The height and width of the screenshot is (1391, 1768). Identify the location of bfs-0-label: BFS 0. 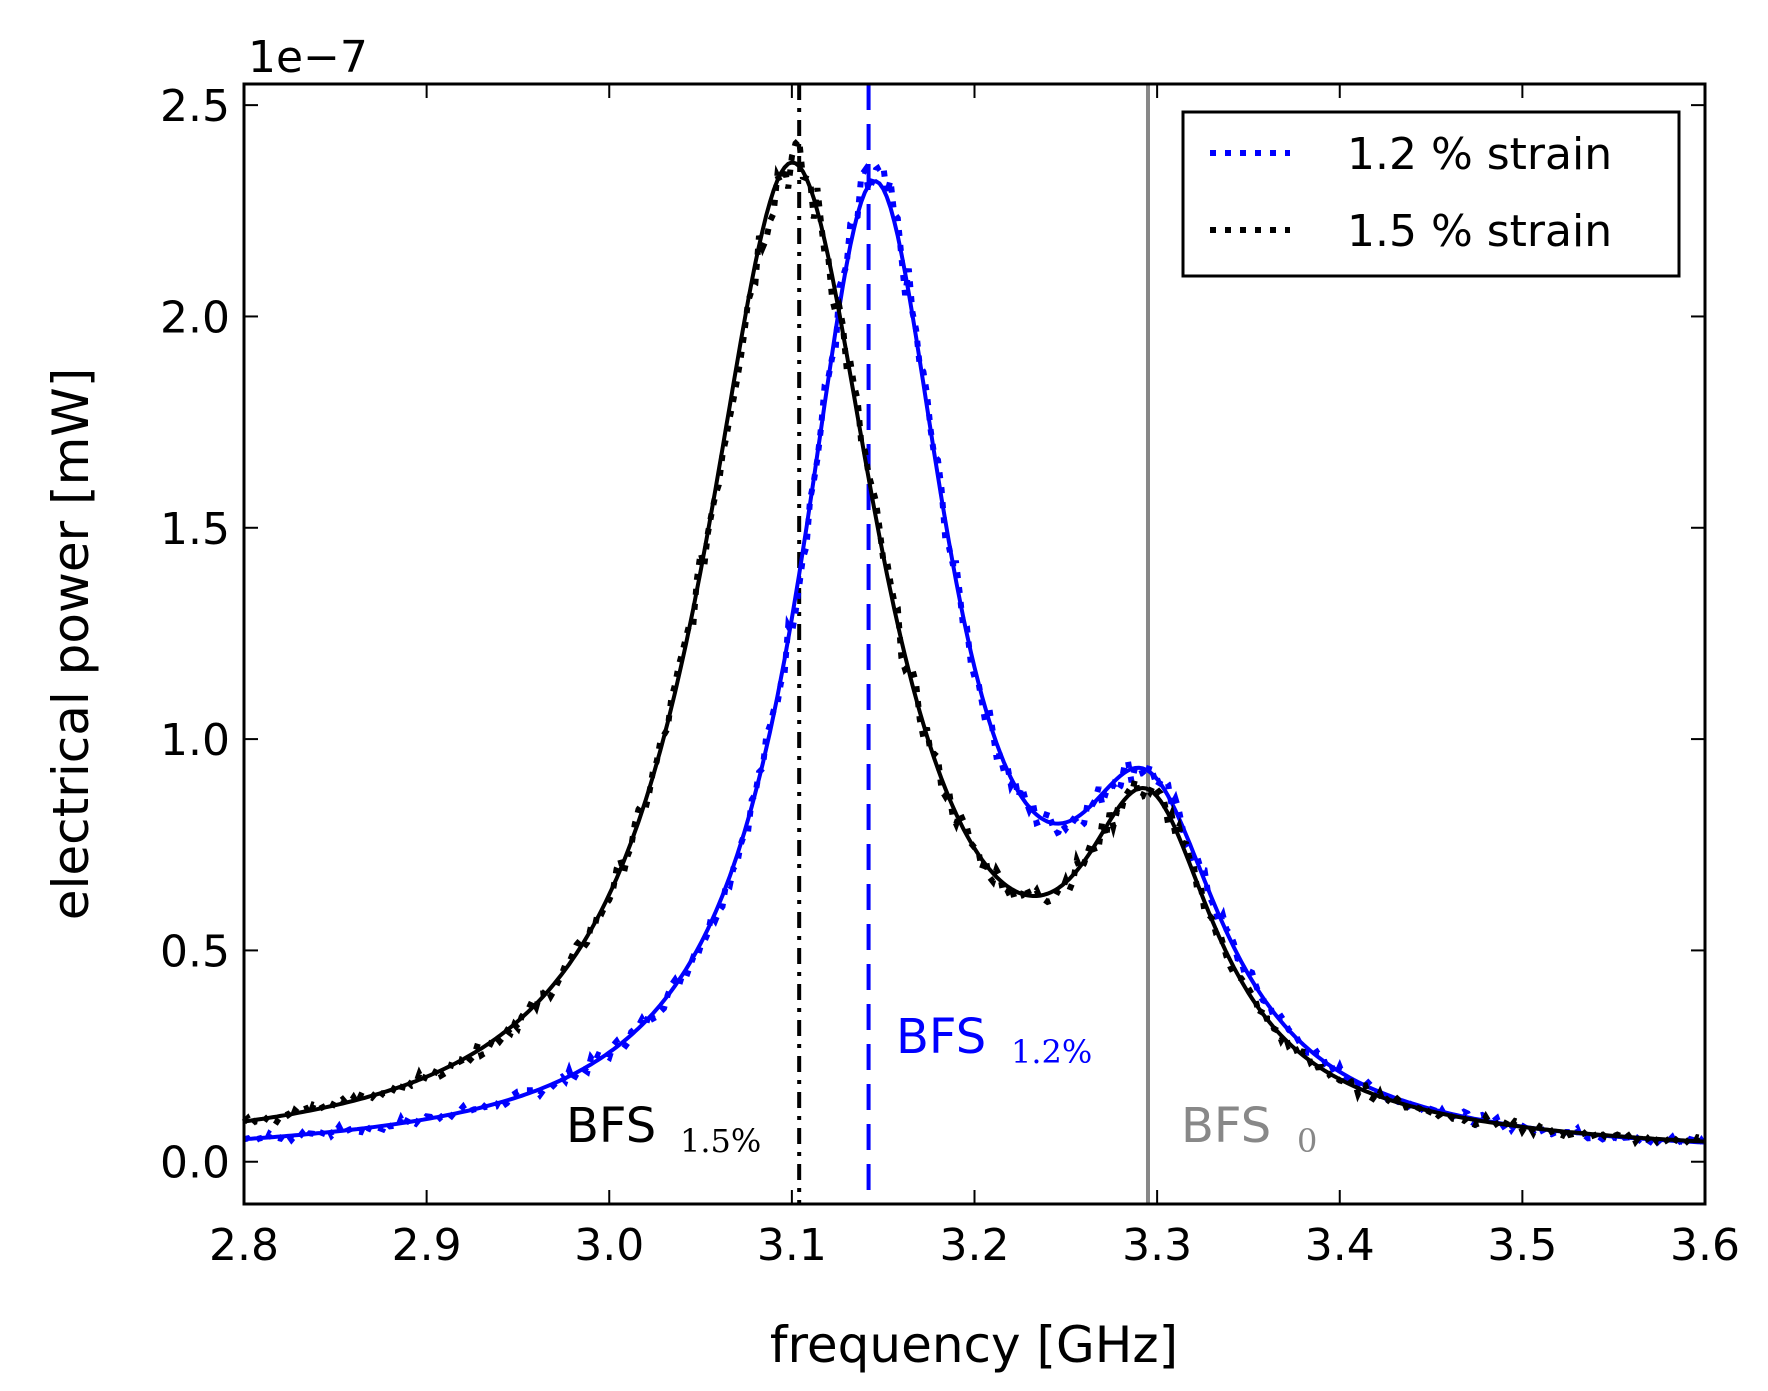
(1249, 1129).